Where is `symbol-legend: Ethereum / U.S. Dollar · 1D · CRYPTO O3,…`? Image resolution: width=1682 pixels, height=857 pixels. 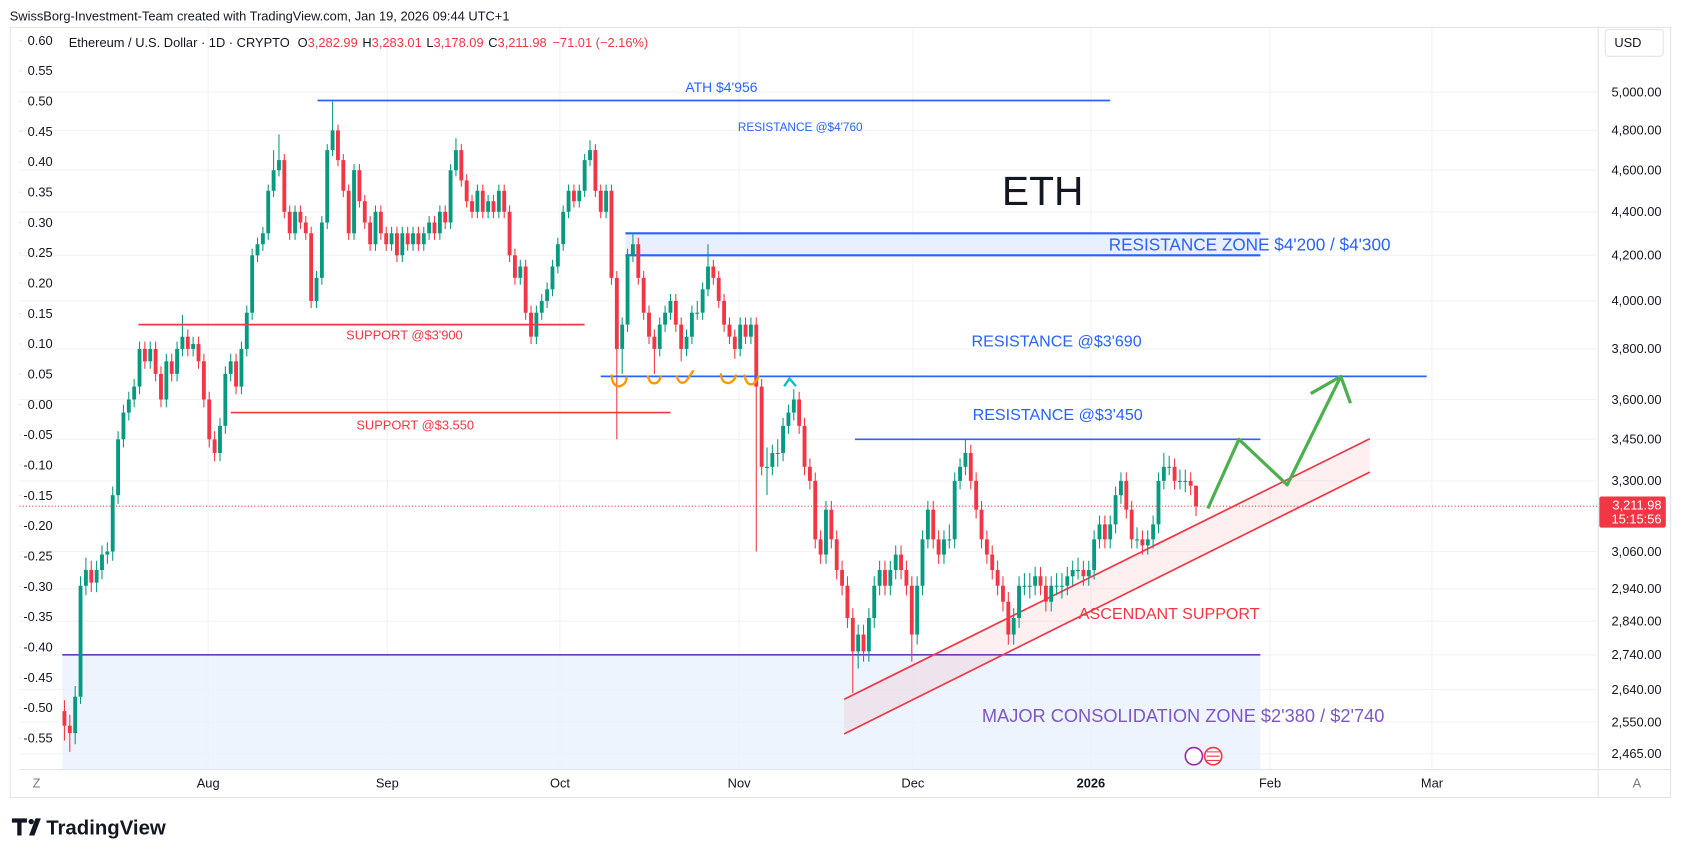 symbol-legend: Ethereum / U.S. Dollar · 1D · CRYPTO O3,… is located at coordinates (358, 42).